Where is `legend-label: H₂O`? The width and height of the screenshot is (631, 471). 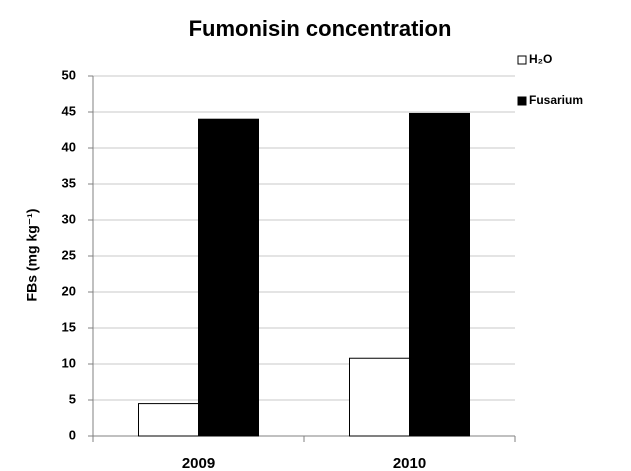
legend-label: H₂O is located at coordinates (540, 59).